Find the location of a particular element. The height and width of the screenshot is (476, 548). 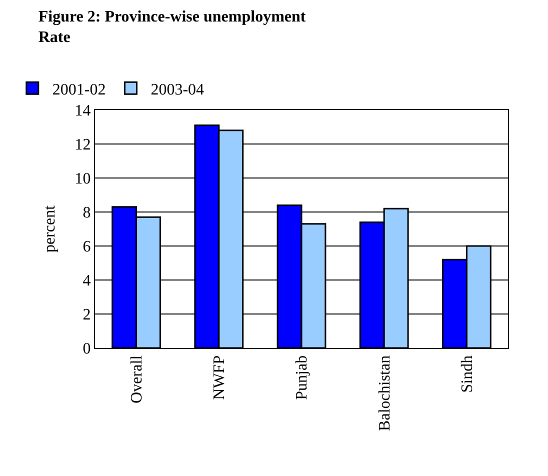

legend-label: 2001-02 is located at coordinates (79, 89).